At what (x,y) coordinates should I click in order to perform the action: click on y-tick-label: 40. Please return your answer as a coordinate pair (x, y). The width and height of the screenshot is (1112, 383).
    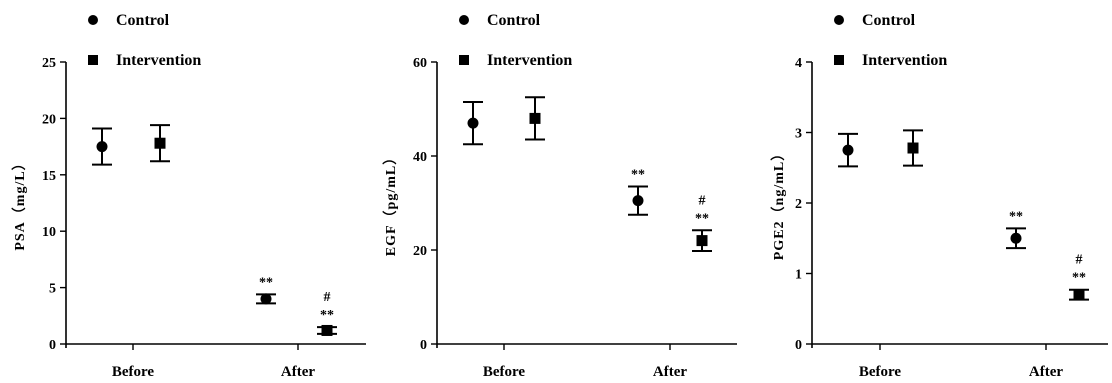
    Looking at the image, I should click on (420, 157).